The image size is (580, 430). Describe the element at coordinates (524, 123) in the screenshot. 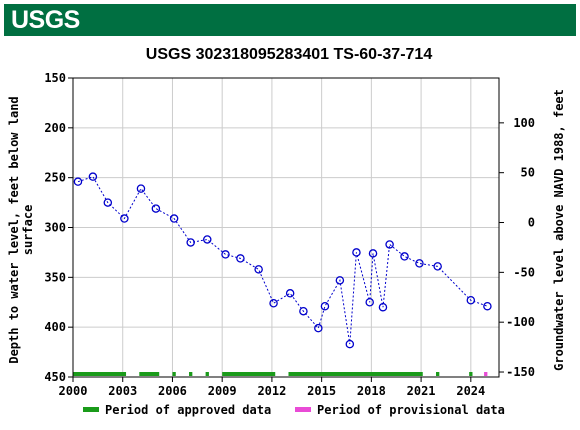

I see `y-tick-label-right: 100` at that location.